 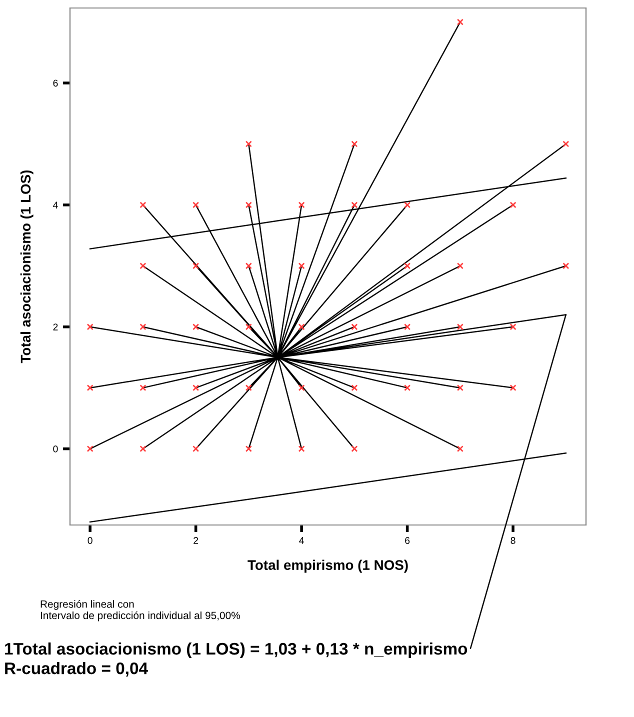 What do you see at coordinates (301, 540) in the screenshot?
I see `x-tick-label: 4` at bounding box center [301, 540].